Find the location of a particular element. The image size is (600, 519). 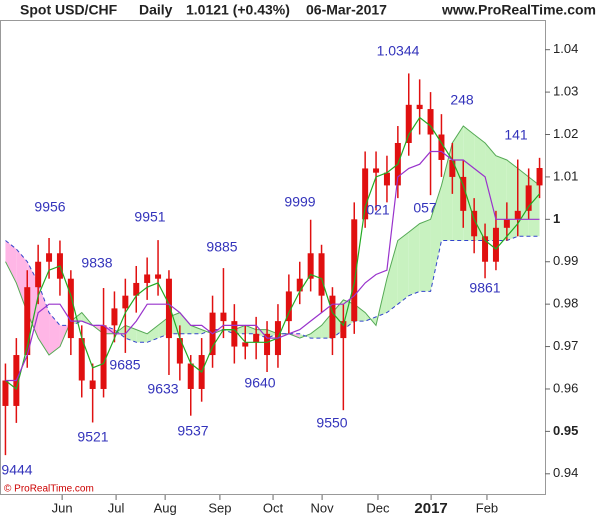

x-tick-label: Feb is located at coordinates (487, 507).